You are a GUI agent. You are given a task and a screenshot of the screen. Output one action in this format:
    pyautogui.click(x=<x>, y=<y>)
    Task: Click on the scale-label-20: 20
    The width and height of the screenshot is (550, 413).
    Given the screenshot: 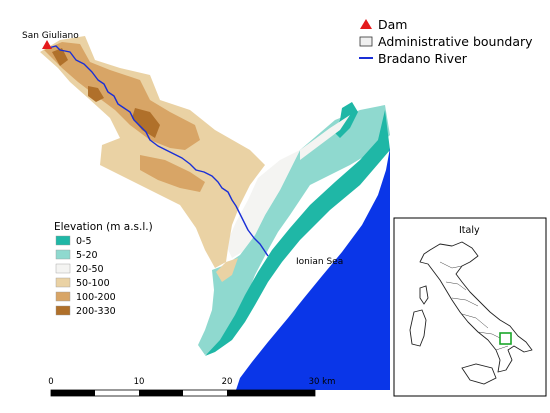 What is the action you would take?
    pyautogui.click(x=227, y=382)
    